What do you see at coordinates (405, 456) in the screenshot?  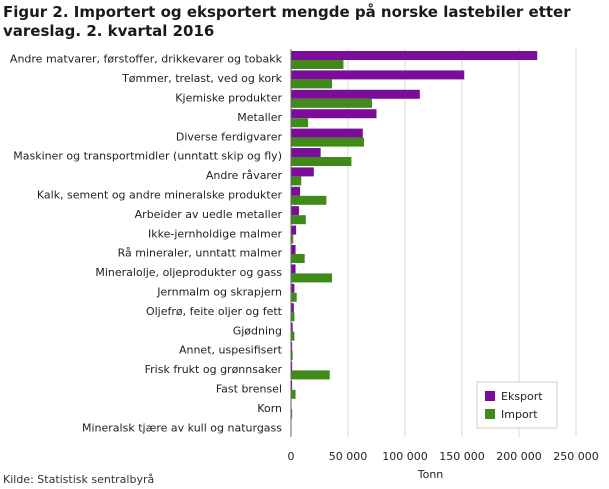 I see `x-tick-label: 100 000` at bounding box center [405, 456].